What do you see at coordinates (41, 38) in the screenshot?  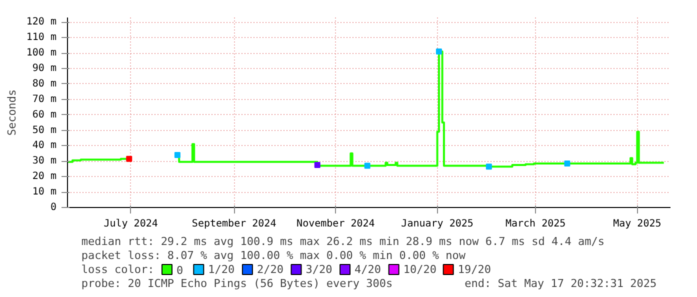 I see `y-tick-label: 110 m` at bounding box center [41, 38].